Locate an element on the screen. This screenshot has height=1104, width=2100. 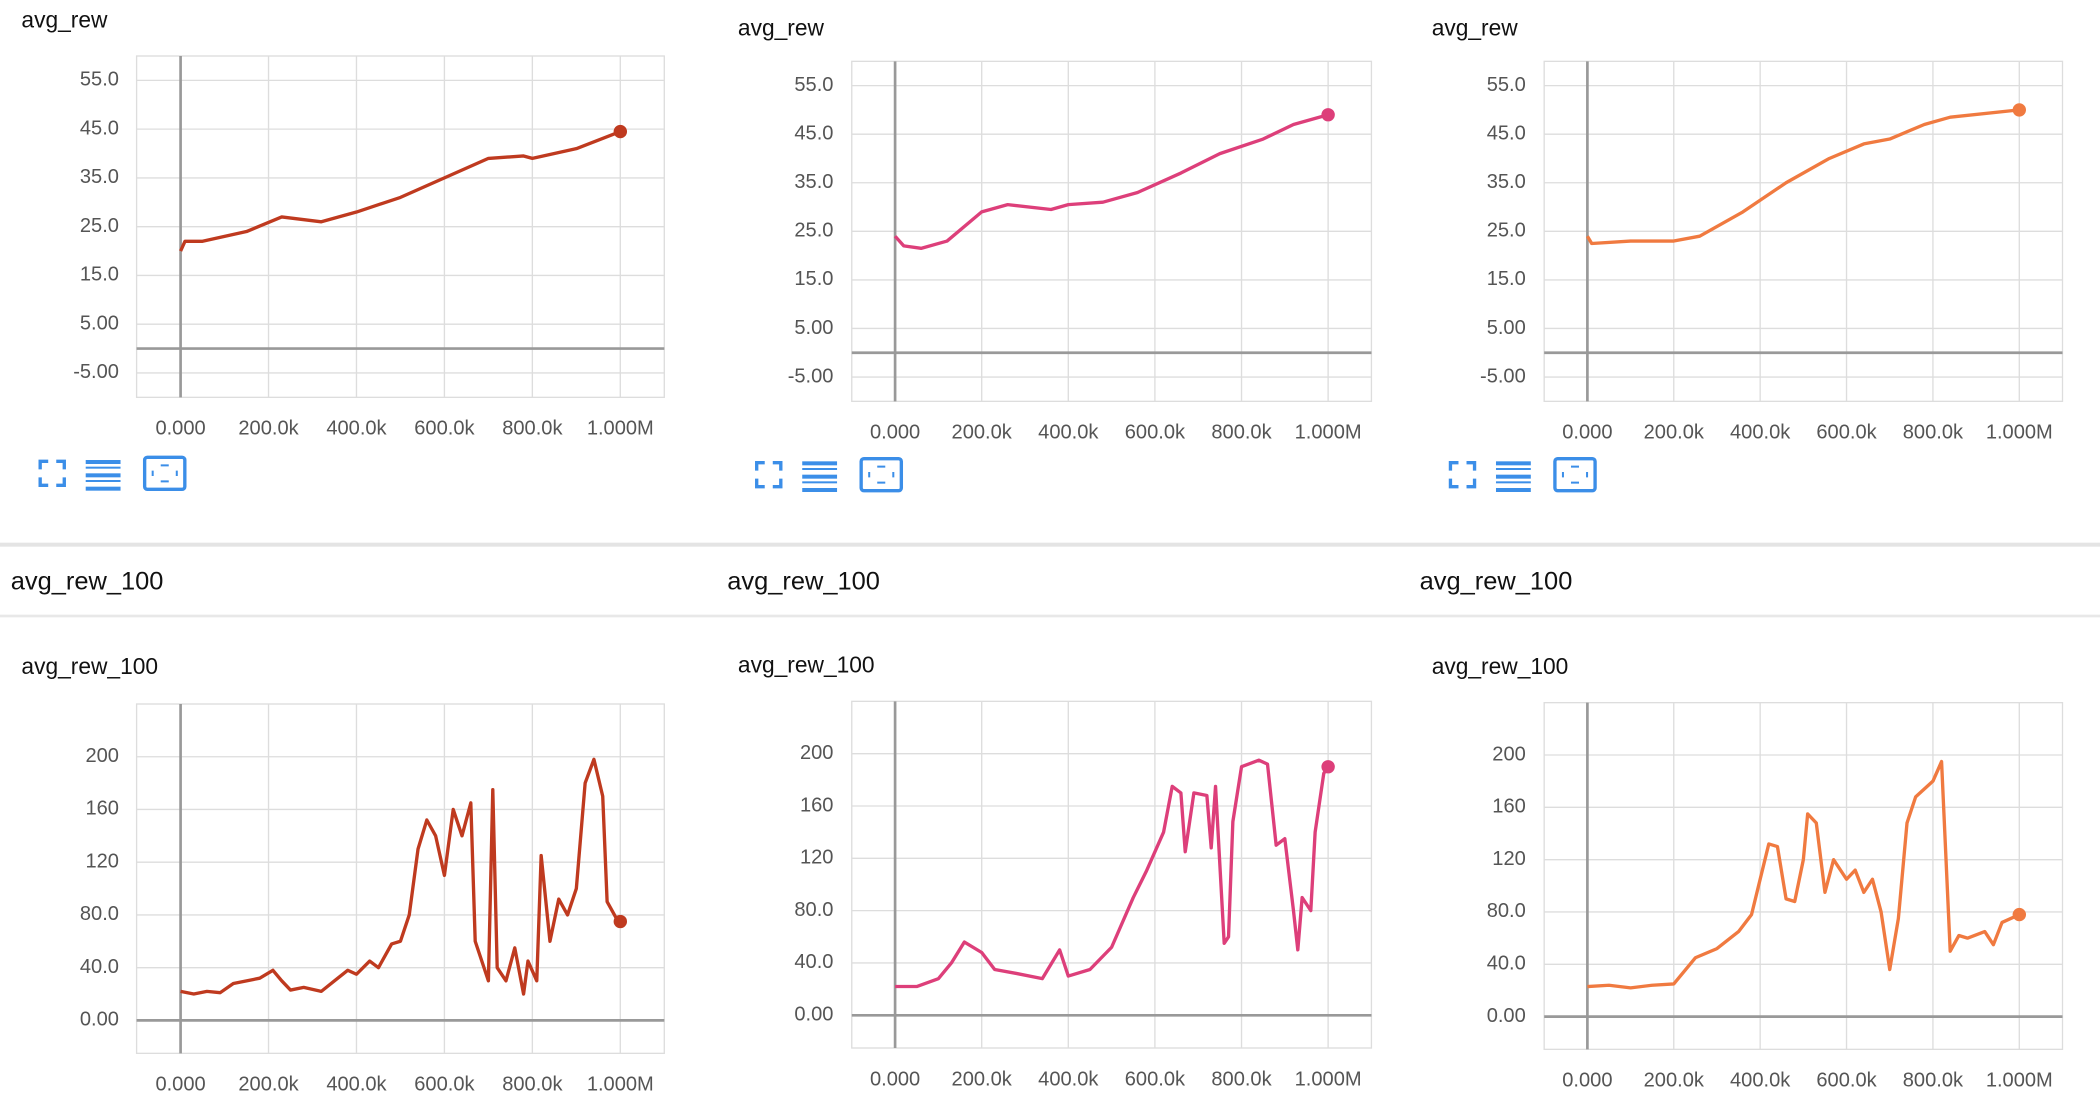
separator is located at coordinates (1050, 616).